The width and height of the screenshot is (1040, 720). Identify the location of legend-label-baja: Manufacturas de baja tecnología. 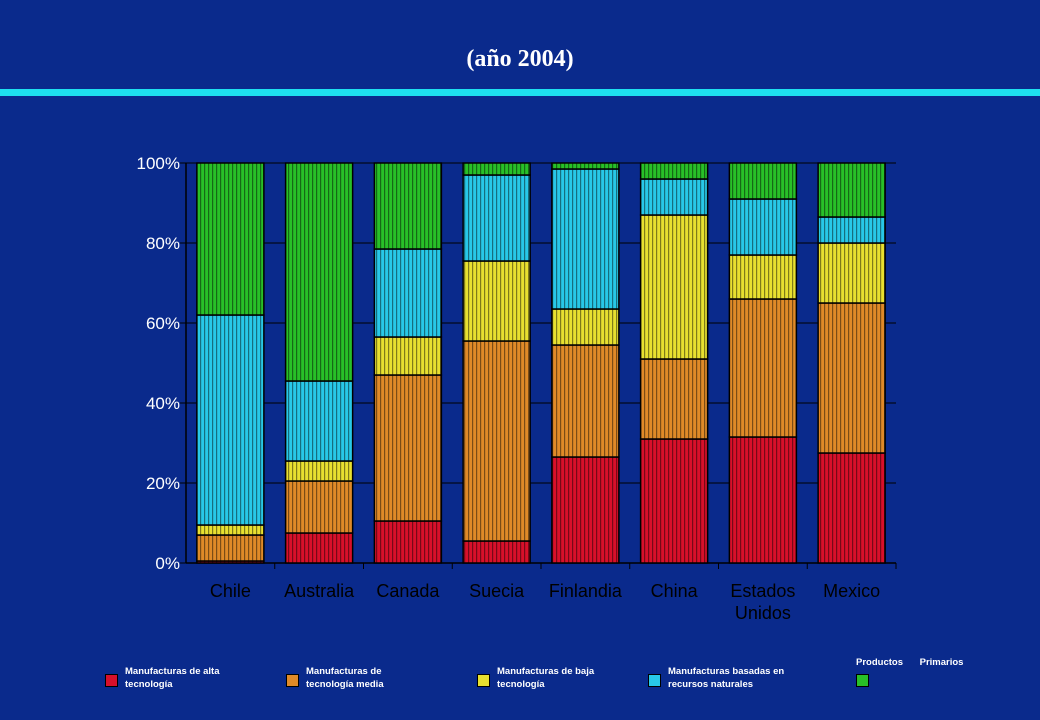
(546, 678).